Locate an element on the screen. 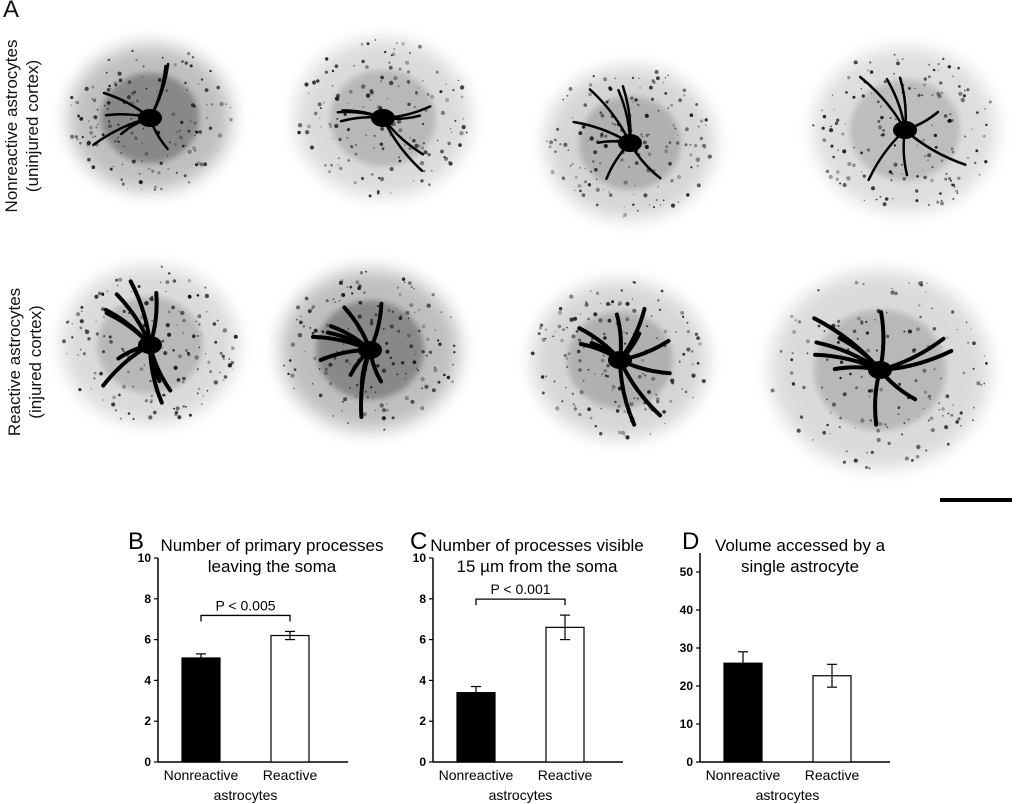 The height and width of the screenshot is (804, 1024). panel-letter: D is located at coordinates (690, 541).